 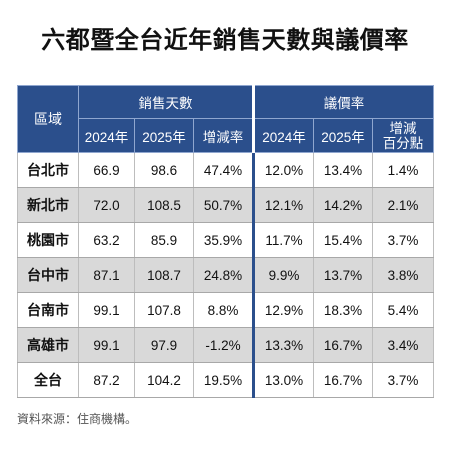 I want to click on row-region: 新北市, so click(x=48, y=205).